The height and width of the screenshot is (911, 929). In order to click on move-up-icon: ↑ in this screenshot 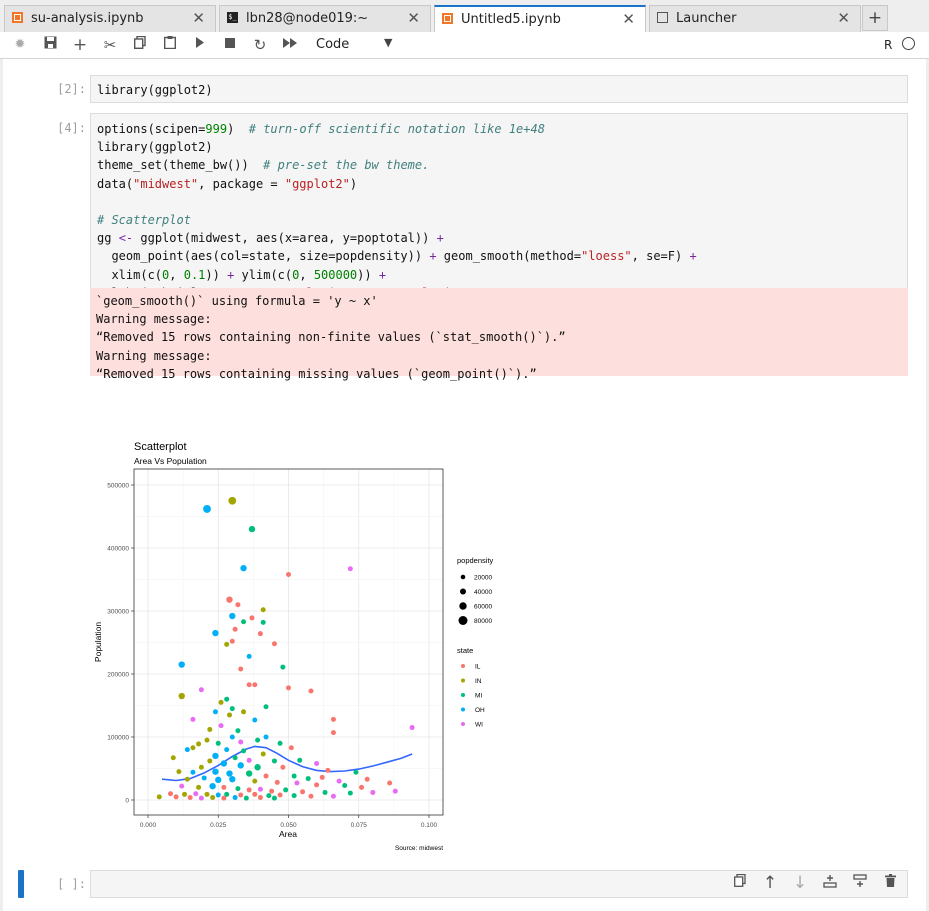, I will do `click(770, 883)`.